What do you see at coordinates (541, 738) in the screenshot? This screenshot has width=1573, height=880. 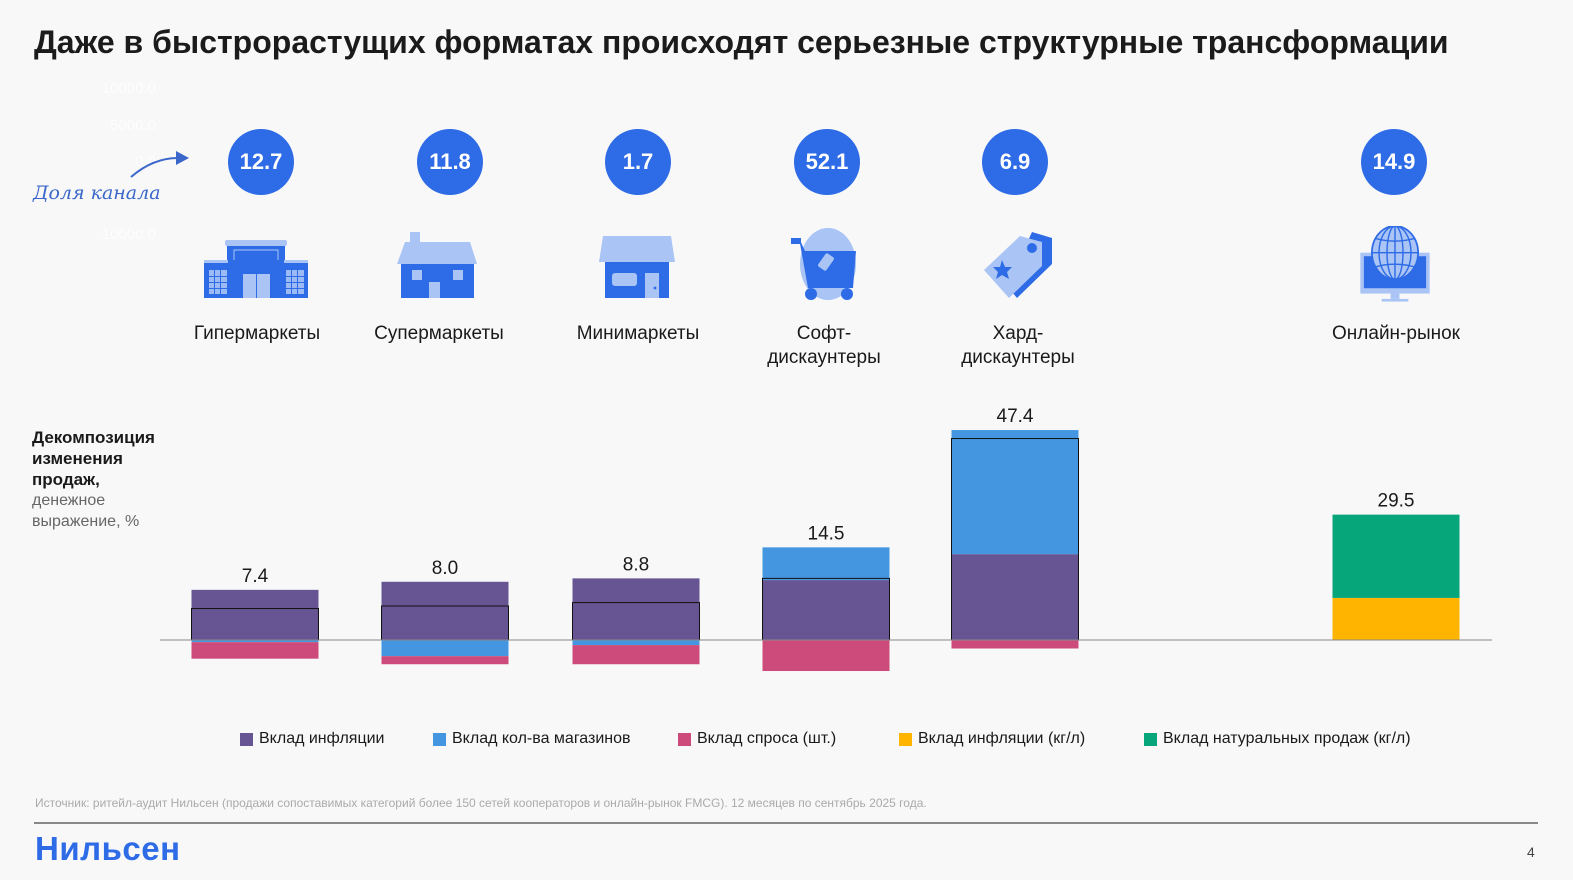 I see `legend-label: Вклад кол-ва магазинов` at bounding box center [541, 738].